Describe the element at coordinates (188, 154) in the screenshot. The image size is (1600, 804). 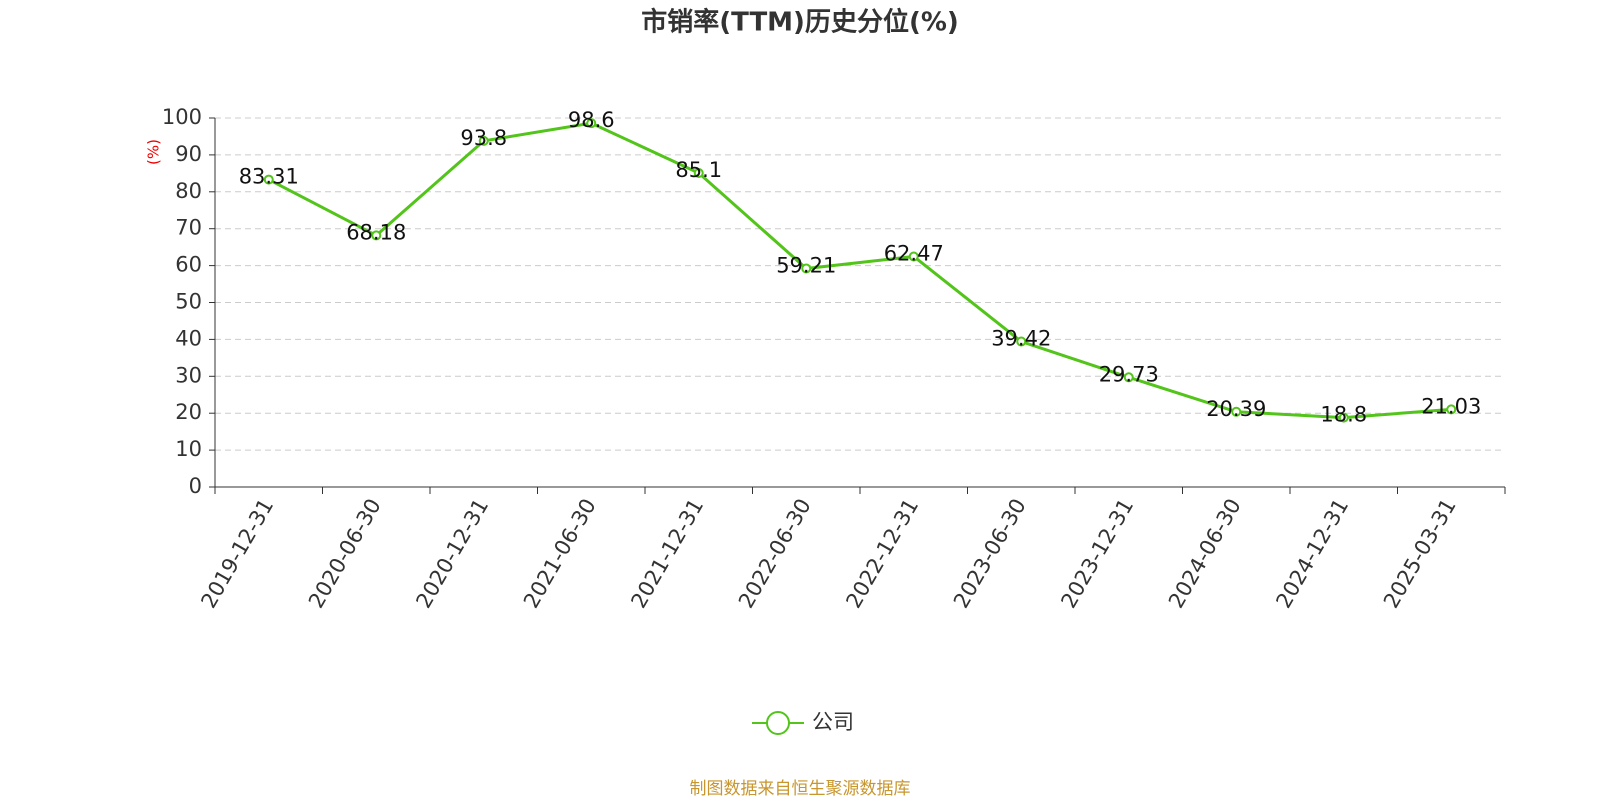
I see `y-tick-label: 90` at that location.